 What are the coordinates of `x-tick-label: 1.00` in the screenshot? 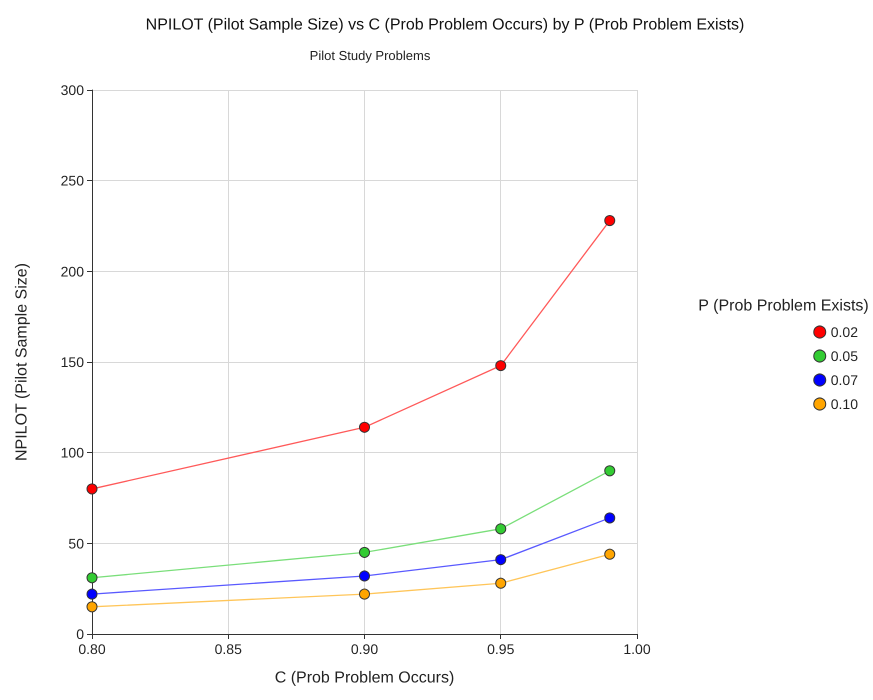 It's located at (637, 649).